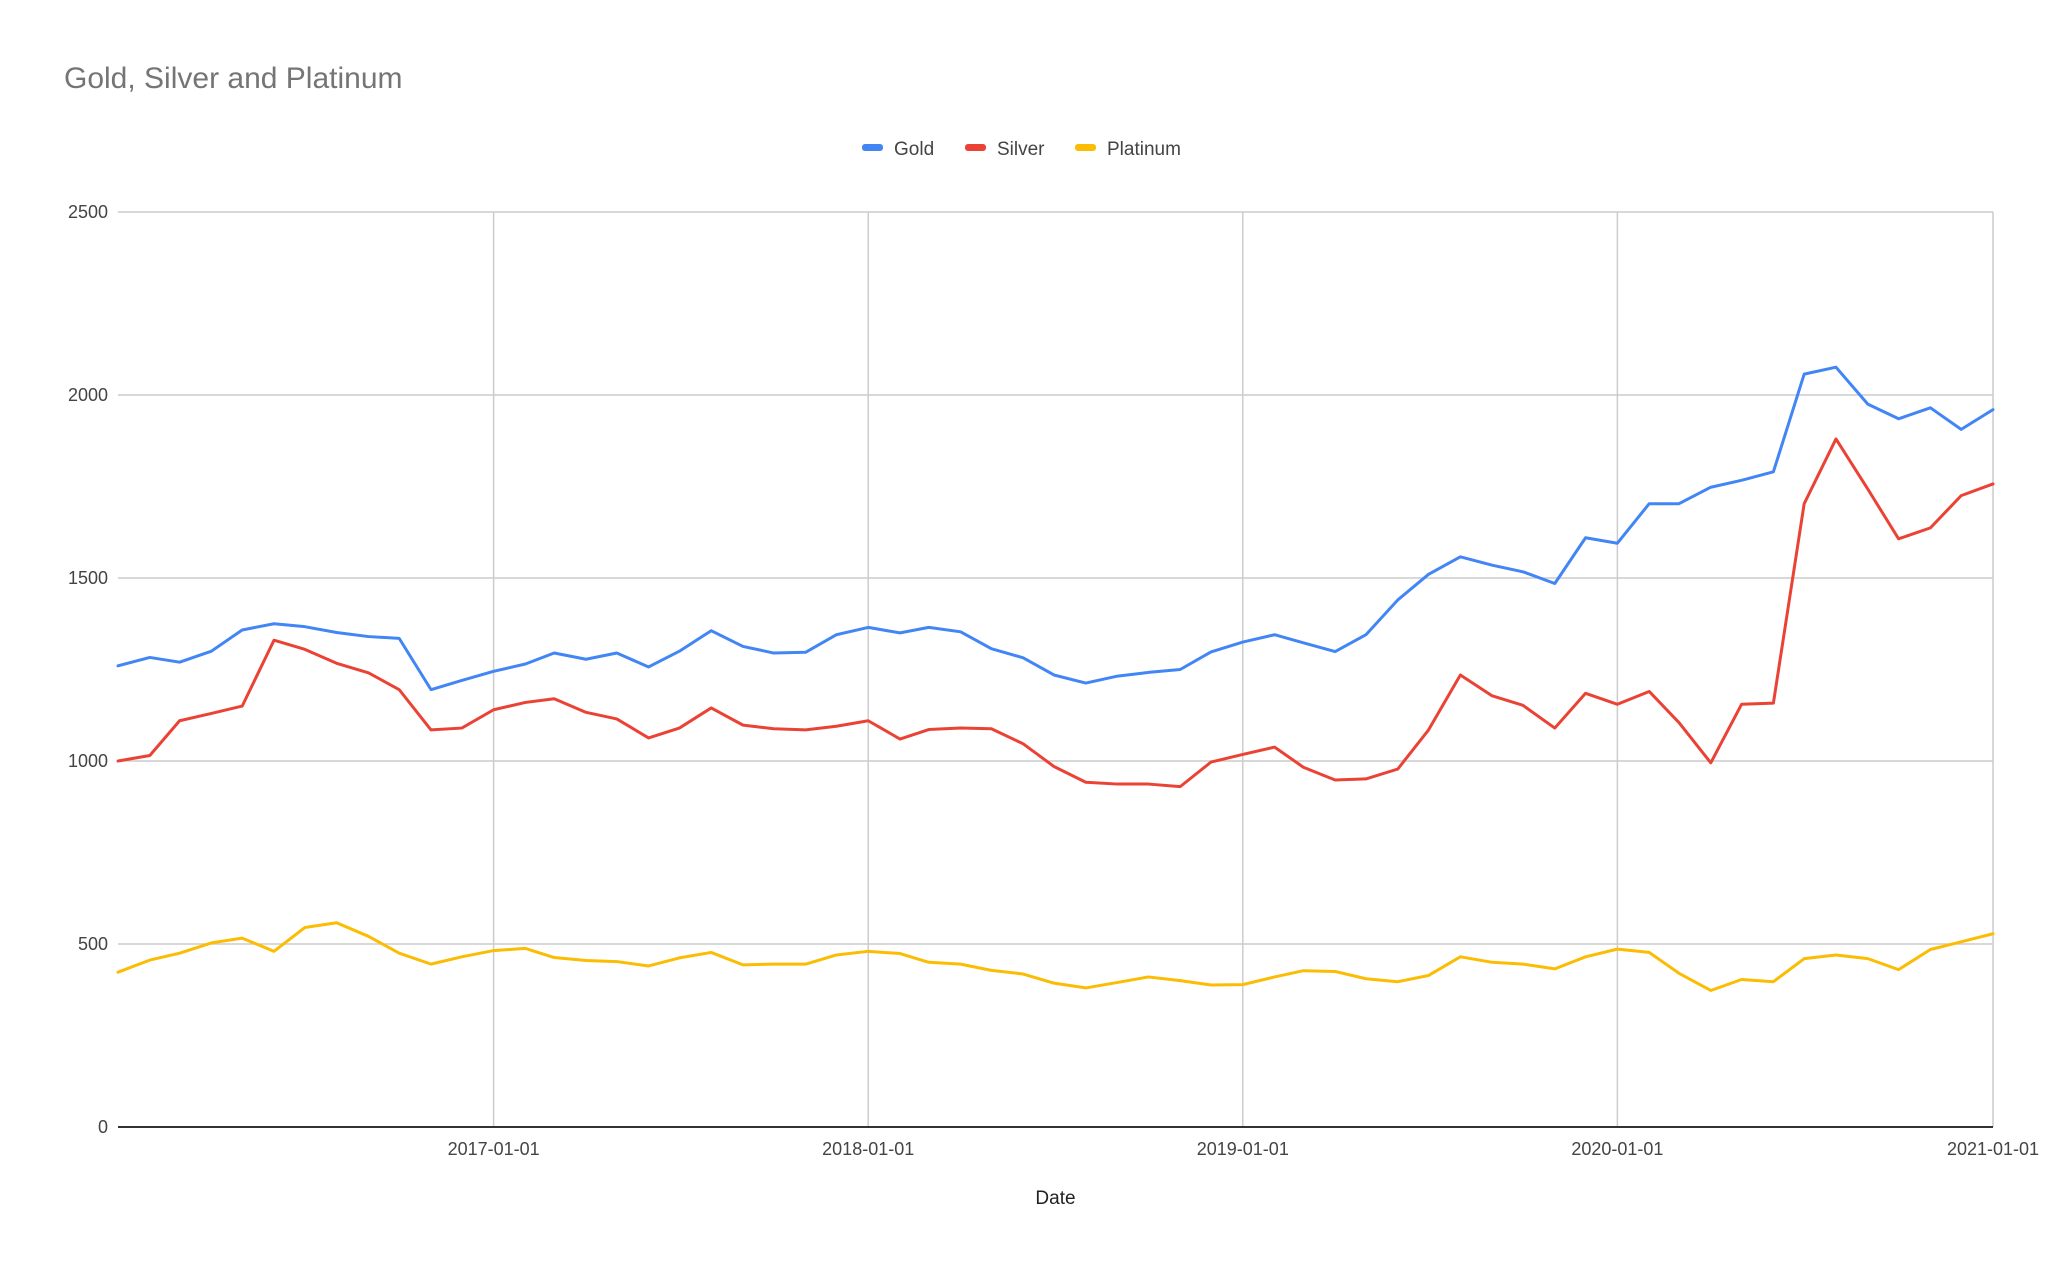 The image size is (2048, 1266). Describe the element at coordinates (88, 212) in the screenshot. I see `y-tick-label: 2500` at that location.